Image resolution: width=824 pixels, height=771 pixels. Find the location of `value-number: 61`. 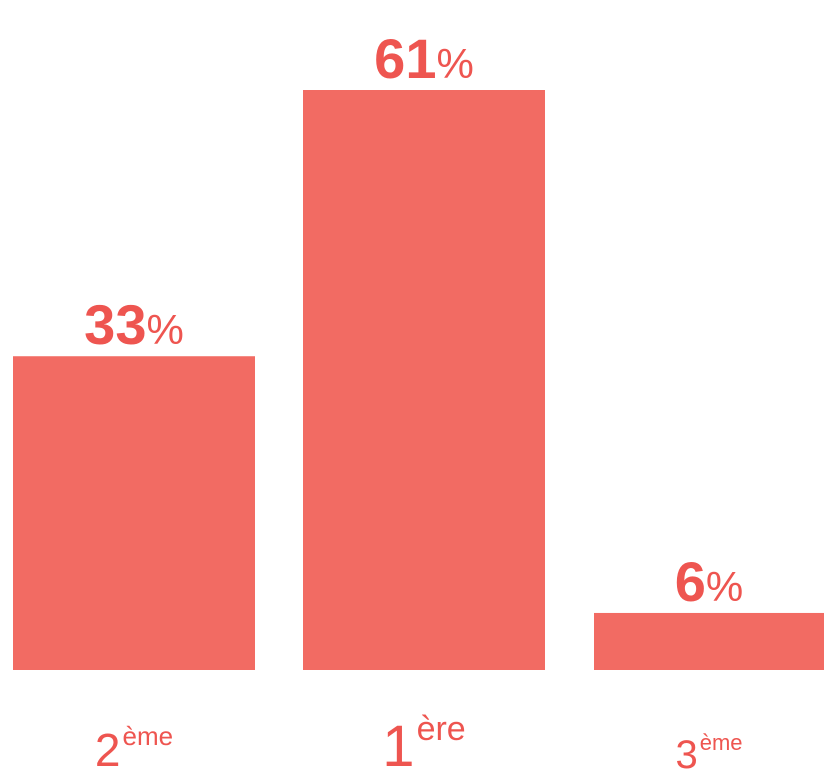

value-number: 61 is located at coordinates (405, 58).